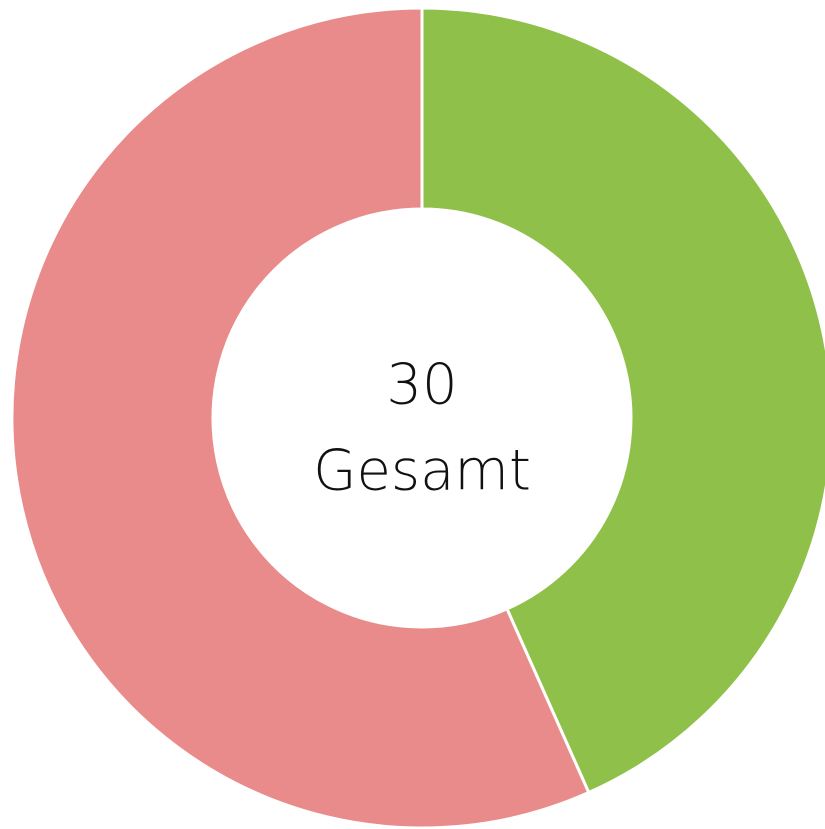 Image resolution: width=825 pixels, height=829 pixels. Describe the element at coordinates (422, 470) in the screenshot. I see `center-label: Gesamt` at that location.